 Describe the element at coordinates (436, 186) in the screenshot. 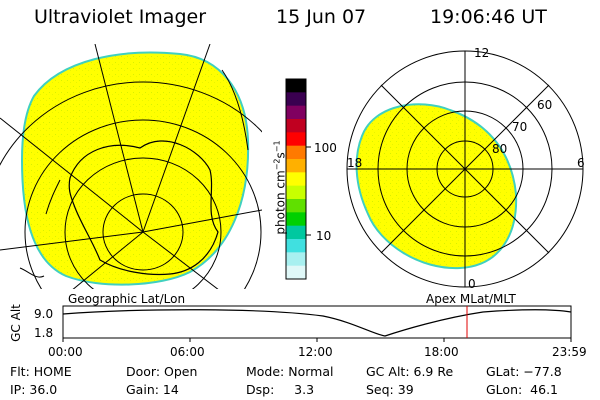

I see `polar-aurora-fill` at that location.